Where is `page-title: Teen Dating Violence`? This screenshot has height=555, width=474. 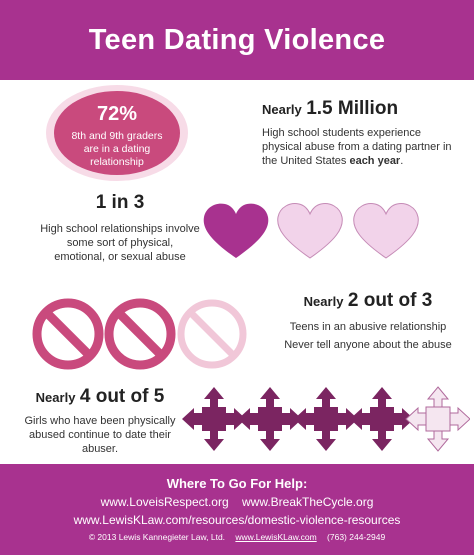 page-title: Teen Dating Violence is located at coordinates (237, 39).